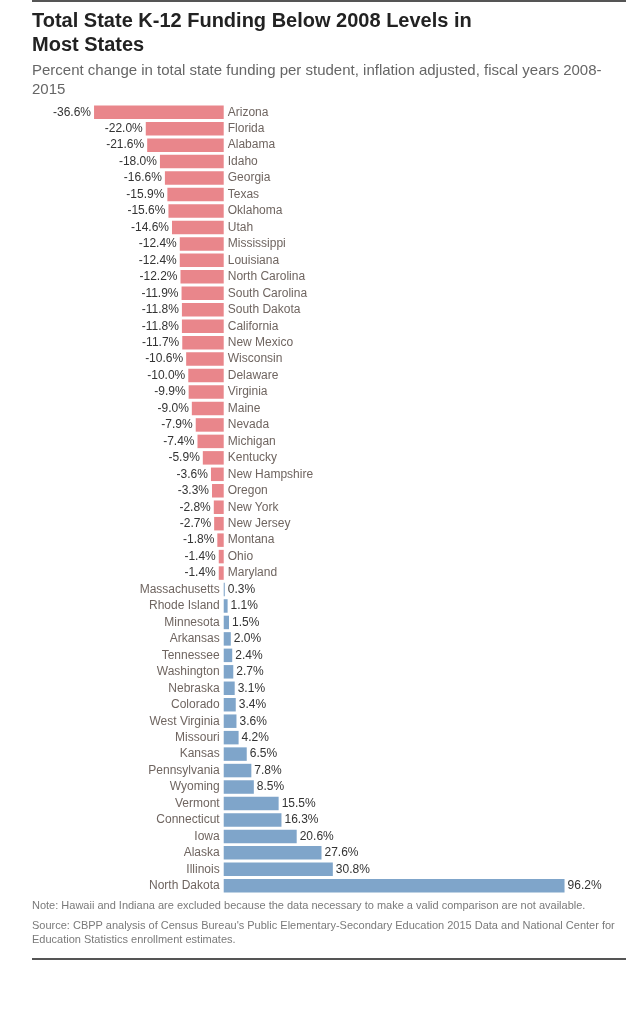  What do you see at coordinates (244, 605) in the screenshot?
I see `data-label: 1.1%` at bounding box center [244, 605].